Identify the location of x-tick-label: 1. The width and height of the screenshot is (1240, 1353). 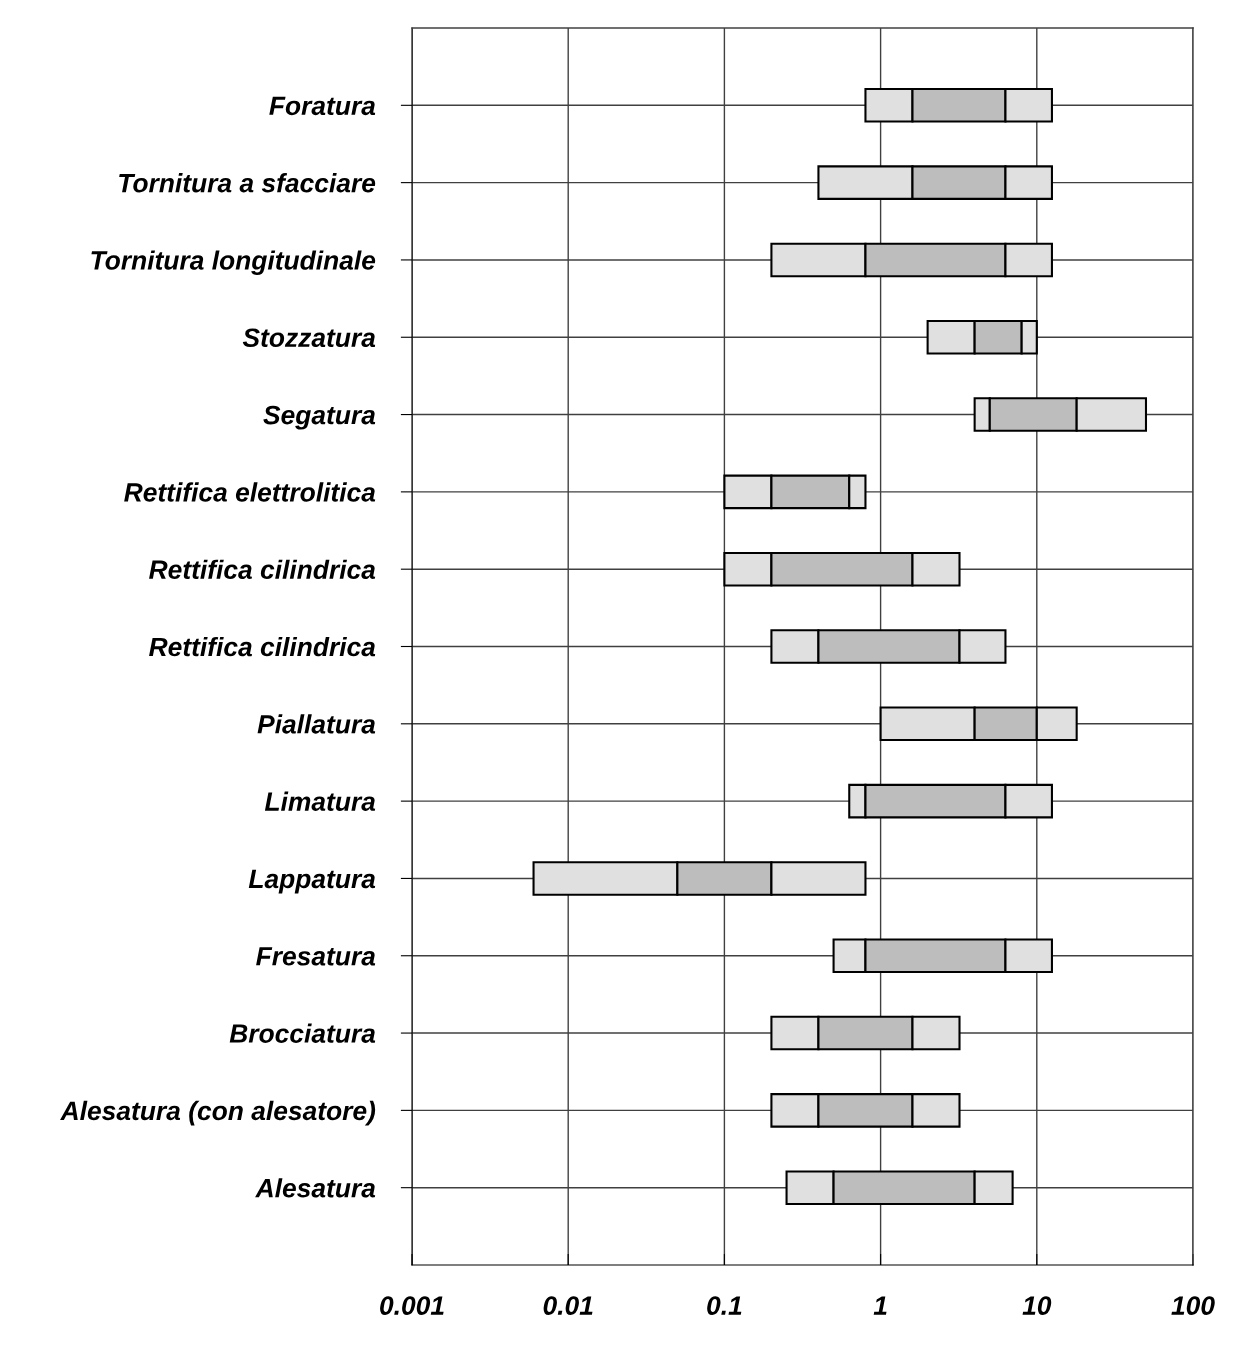
(880, 1305).